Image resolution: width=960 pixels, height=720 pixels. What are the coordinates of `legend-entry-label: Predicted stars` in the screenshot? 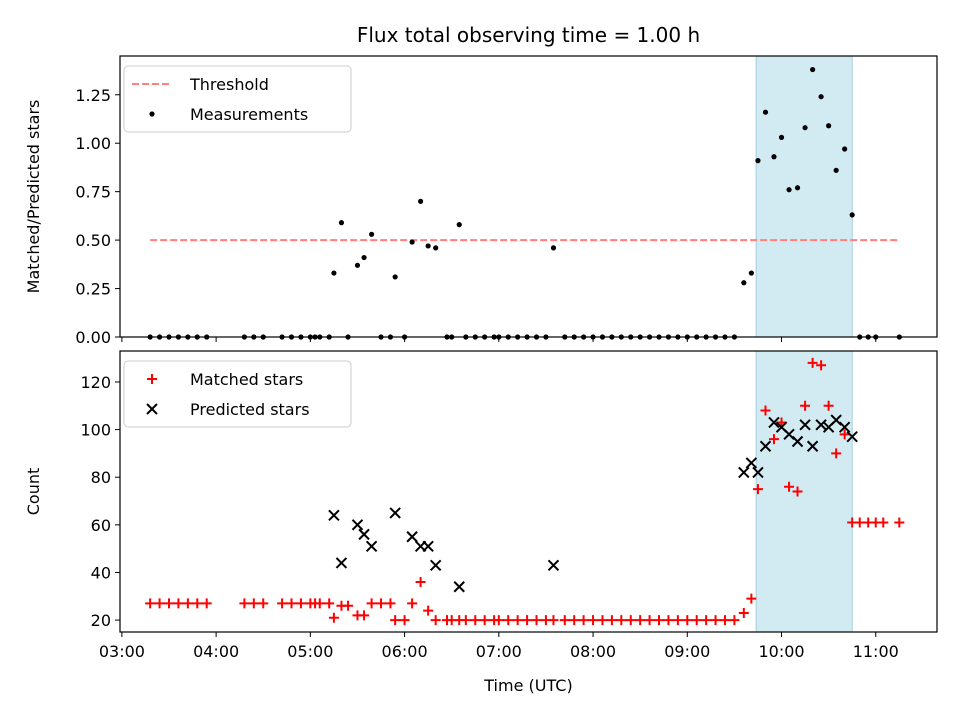 It's located at (250, 409).